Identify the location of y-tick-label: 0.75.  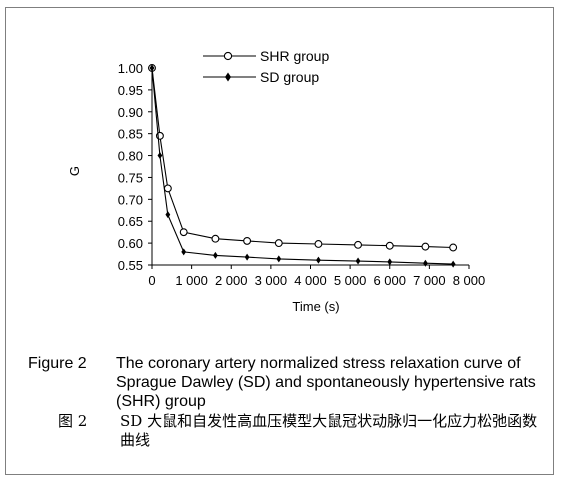
(130, 177).